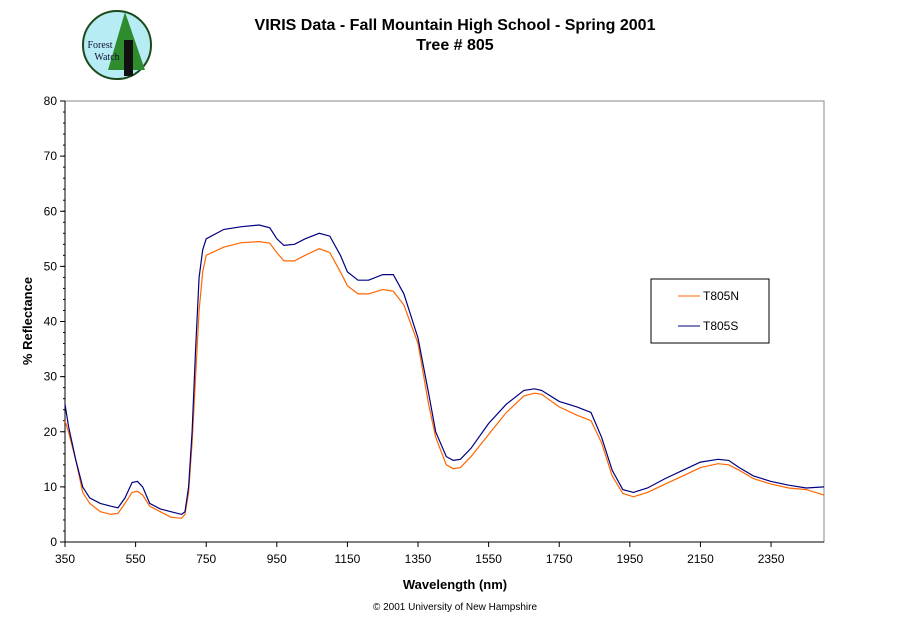  Describe the element at coordinates (206, 559) in the screenshot. I see `x-tick-label: 750` at that location.